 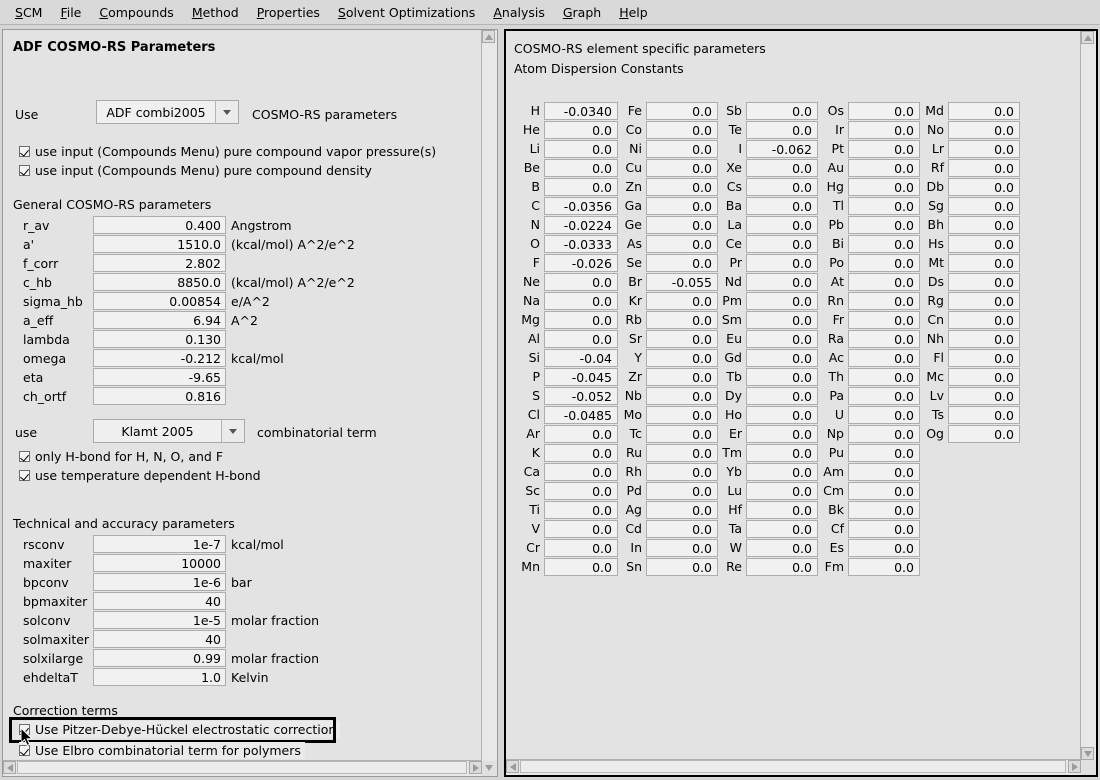 What do you see at coordinates (633, 12) in the screenshot?
I see `menu-item-help: Help` at bounding box center [633, 12].